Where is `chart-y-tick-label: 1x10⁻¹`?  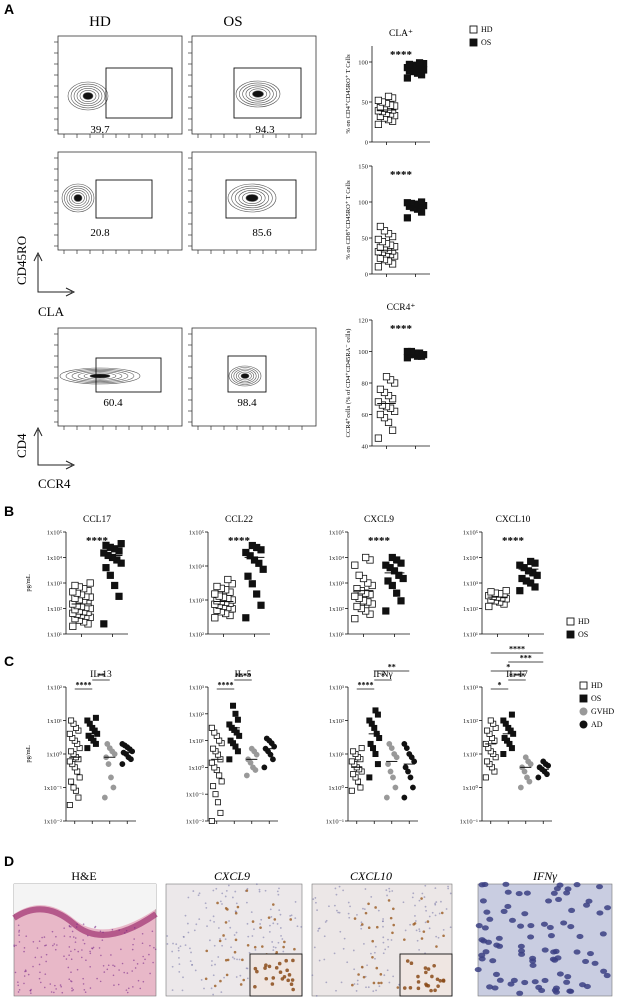
chart-y-tick-label: 1x10⁻¹ is located at coordinates (469, 822).